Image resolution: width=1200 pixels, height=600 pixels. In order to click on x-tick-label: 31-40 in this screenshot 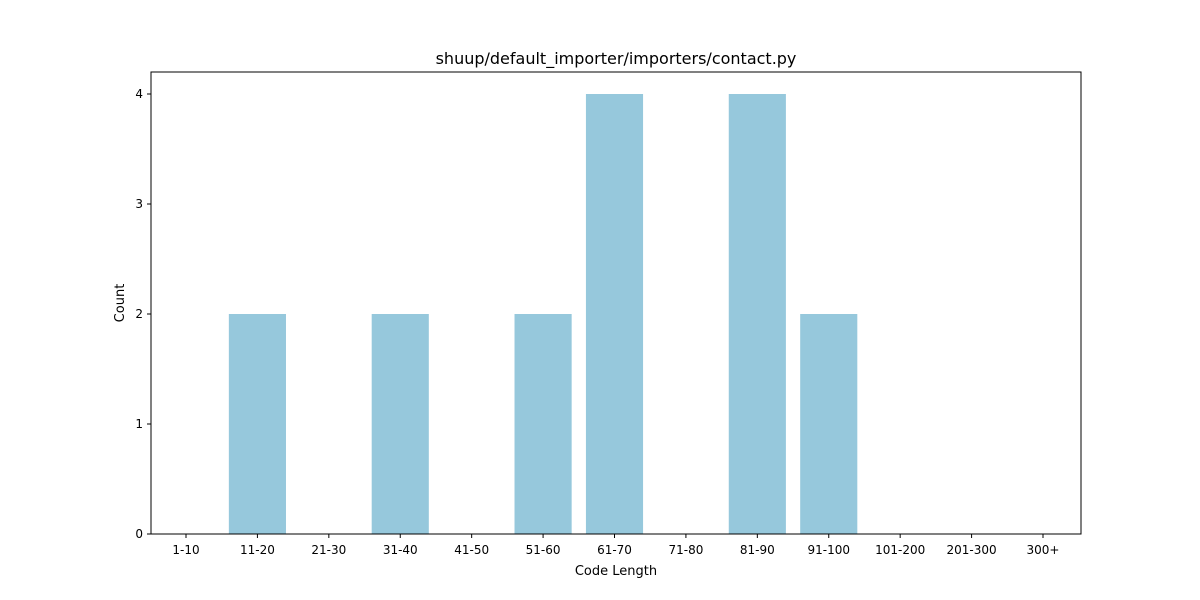, I will do `click(400, 550)`.